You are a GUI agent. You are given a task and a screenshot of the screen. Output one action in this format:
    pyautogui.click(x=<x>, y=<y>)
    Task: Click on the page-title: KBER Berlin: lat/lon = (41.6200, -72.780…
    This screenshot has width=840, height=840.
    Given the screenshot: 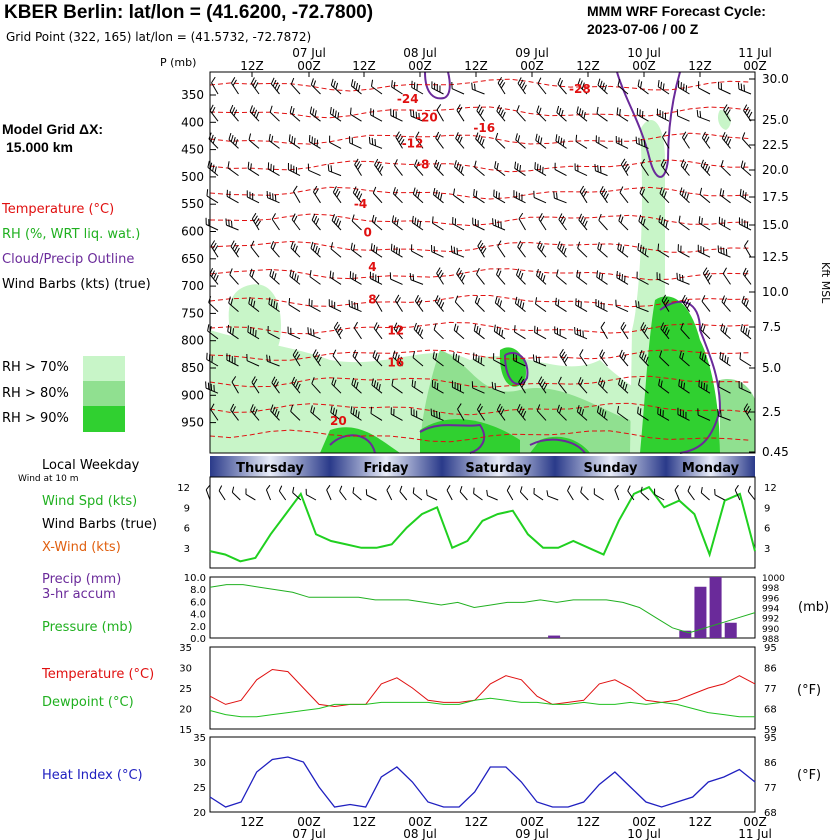 What is the action you would take?
    pyautogui.click(x=189, y=12)
    